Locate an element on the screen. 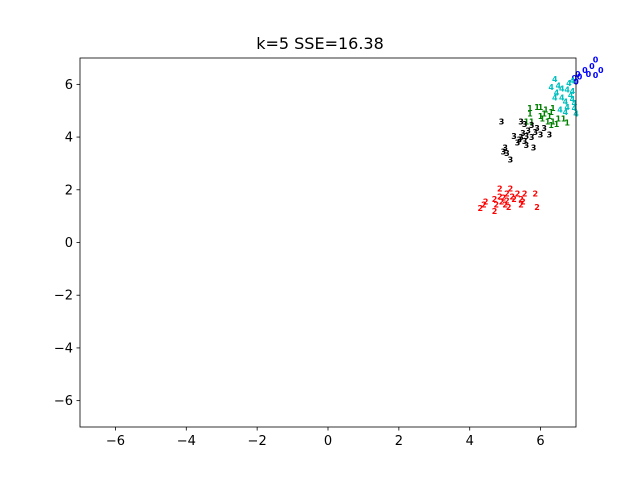 This screenshot has height=480, width=640. cluster-2-points: 2 22 2 2 22 22 2 2 22 2 2 22 2 2 22 2 22 is located at coordinates (509, 199).